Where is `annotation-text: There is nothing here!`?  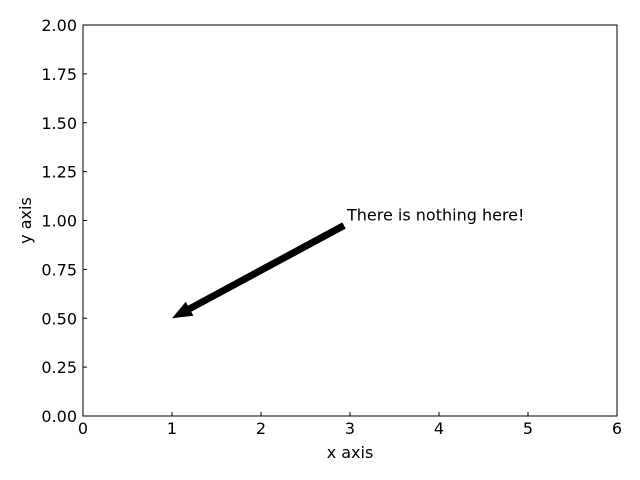
annotation-text: There is nothing here! is located at coordinates (435, 215).